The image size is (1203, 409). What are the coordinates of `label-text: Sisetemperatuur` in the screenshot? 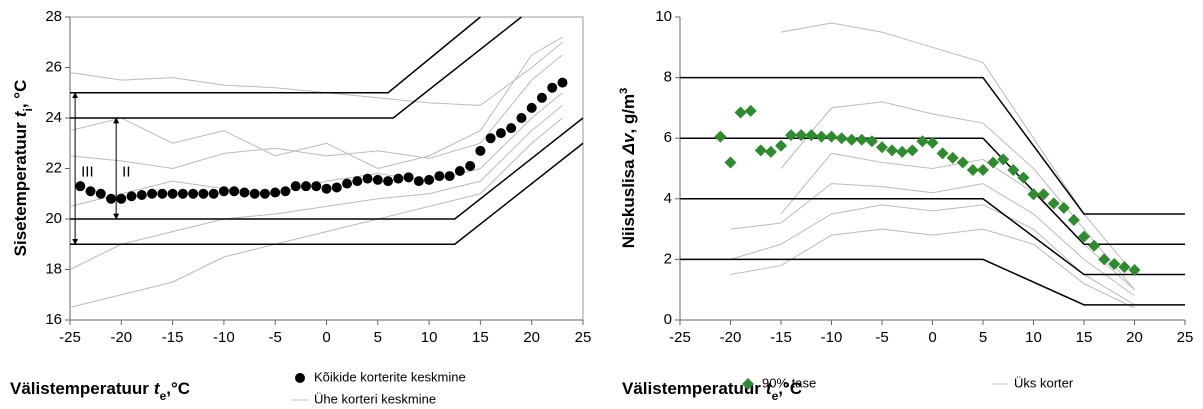 It's located at (20, 189).